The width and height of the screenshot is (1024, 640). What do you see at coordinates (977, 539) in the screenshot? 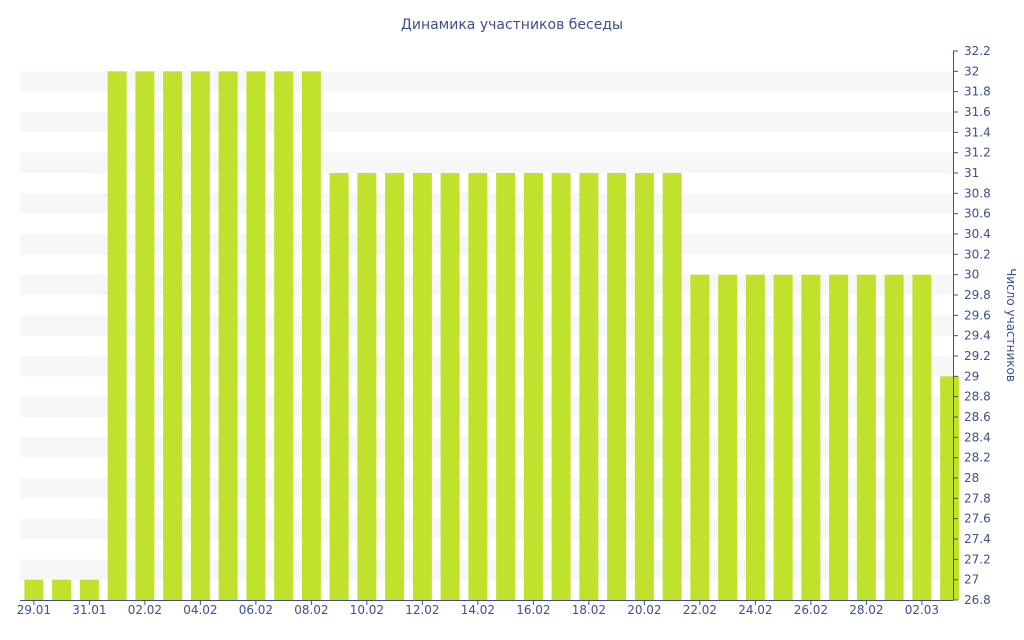
I see `y-tick-label: 27.4` at bounding box center [977, 539].